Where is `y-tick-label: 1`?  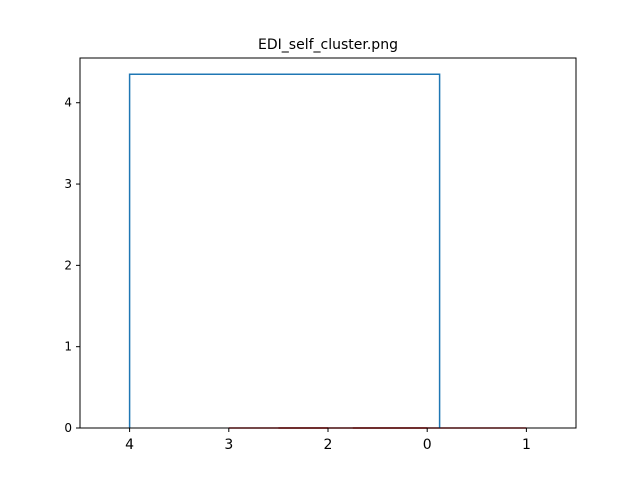
y-tick-label: 1 is located at coordinates (68, 347).